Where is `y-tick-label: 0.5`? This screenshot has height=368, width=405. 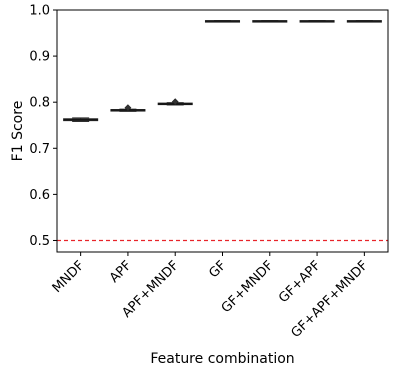
y-tick-label: 0.5 is located at coordinates (39, 241).